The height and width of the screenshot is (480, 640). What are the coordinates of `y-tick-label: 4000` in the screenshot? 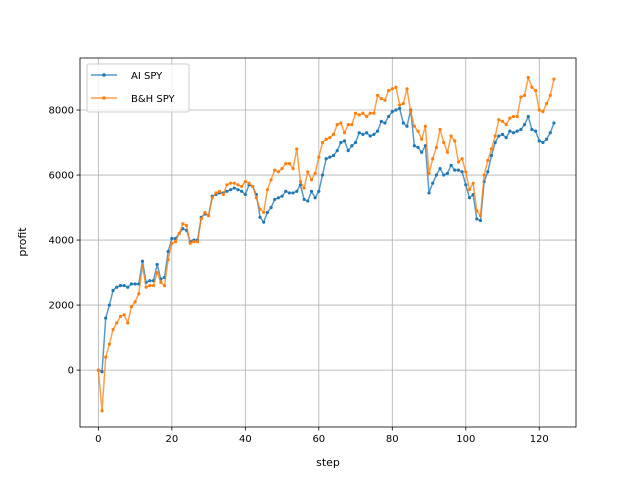 It's located at (61, 241).